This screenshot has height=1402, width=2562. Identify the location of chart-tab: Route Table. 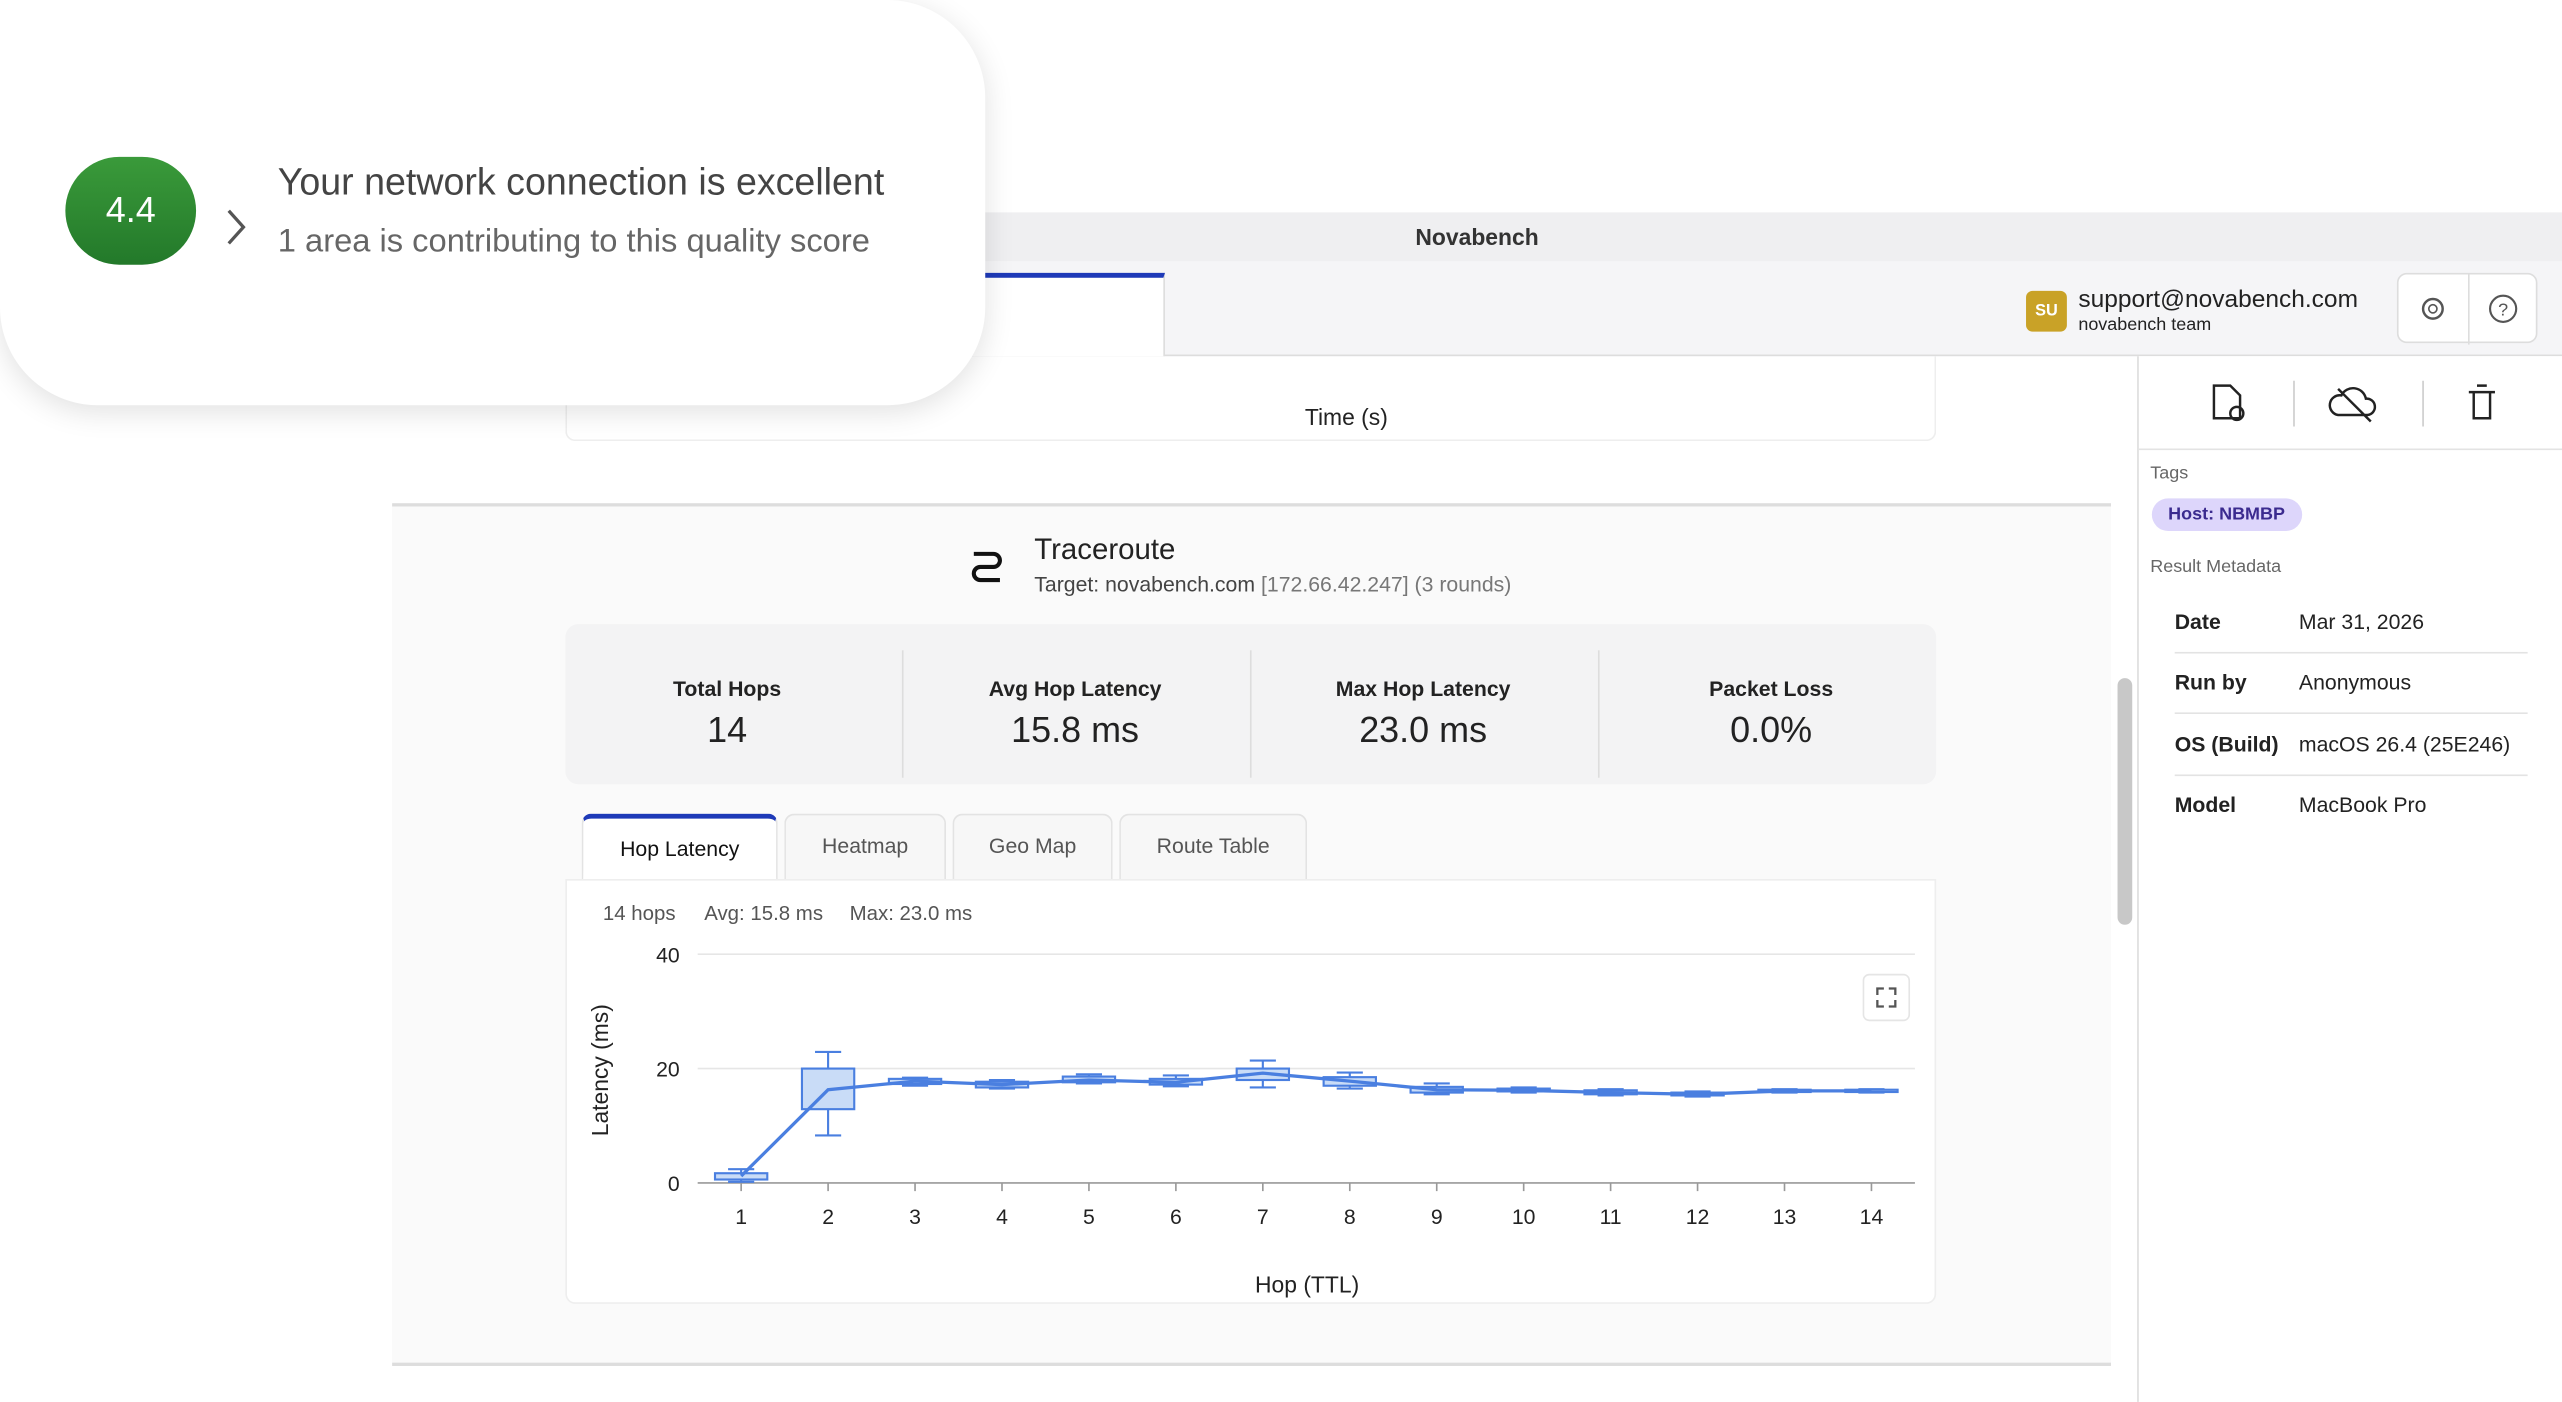
(1213, 846).